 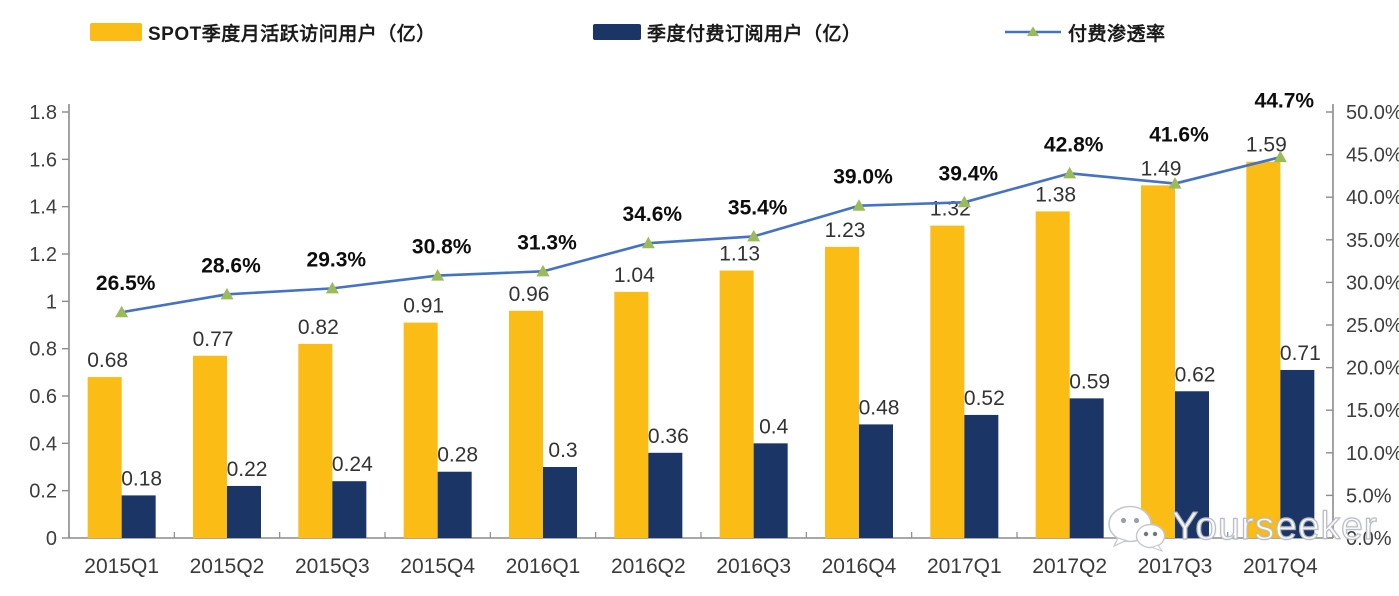 I want to click on penetration-marker-2016Q3, so click(x=754, y=235).